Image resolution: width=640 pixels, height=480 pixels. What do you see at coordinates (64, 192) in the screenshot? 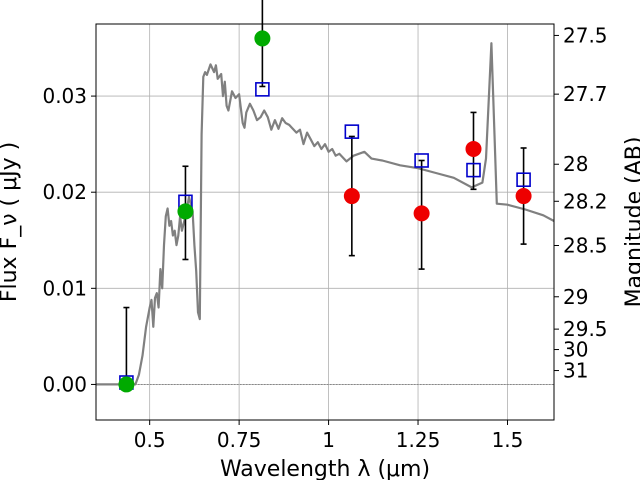
I see `y-tick-label: 0.02` at bounding box center [64, 192].